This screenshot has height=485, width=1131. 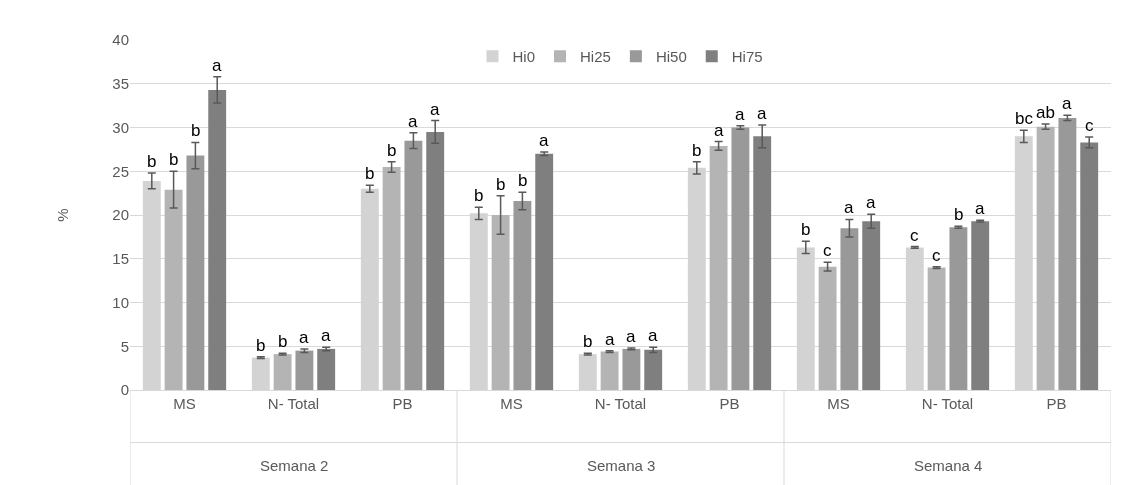 I want to click on text: Semana 4, so click(x=948, y=465).